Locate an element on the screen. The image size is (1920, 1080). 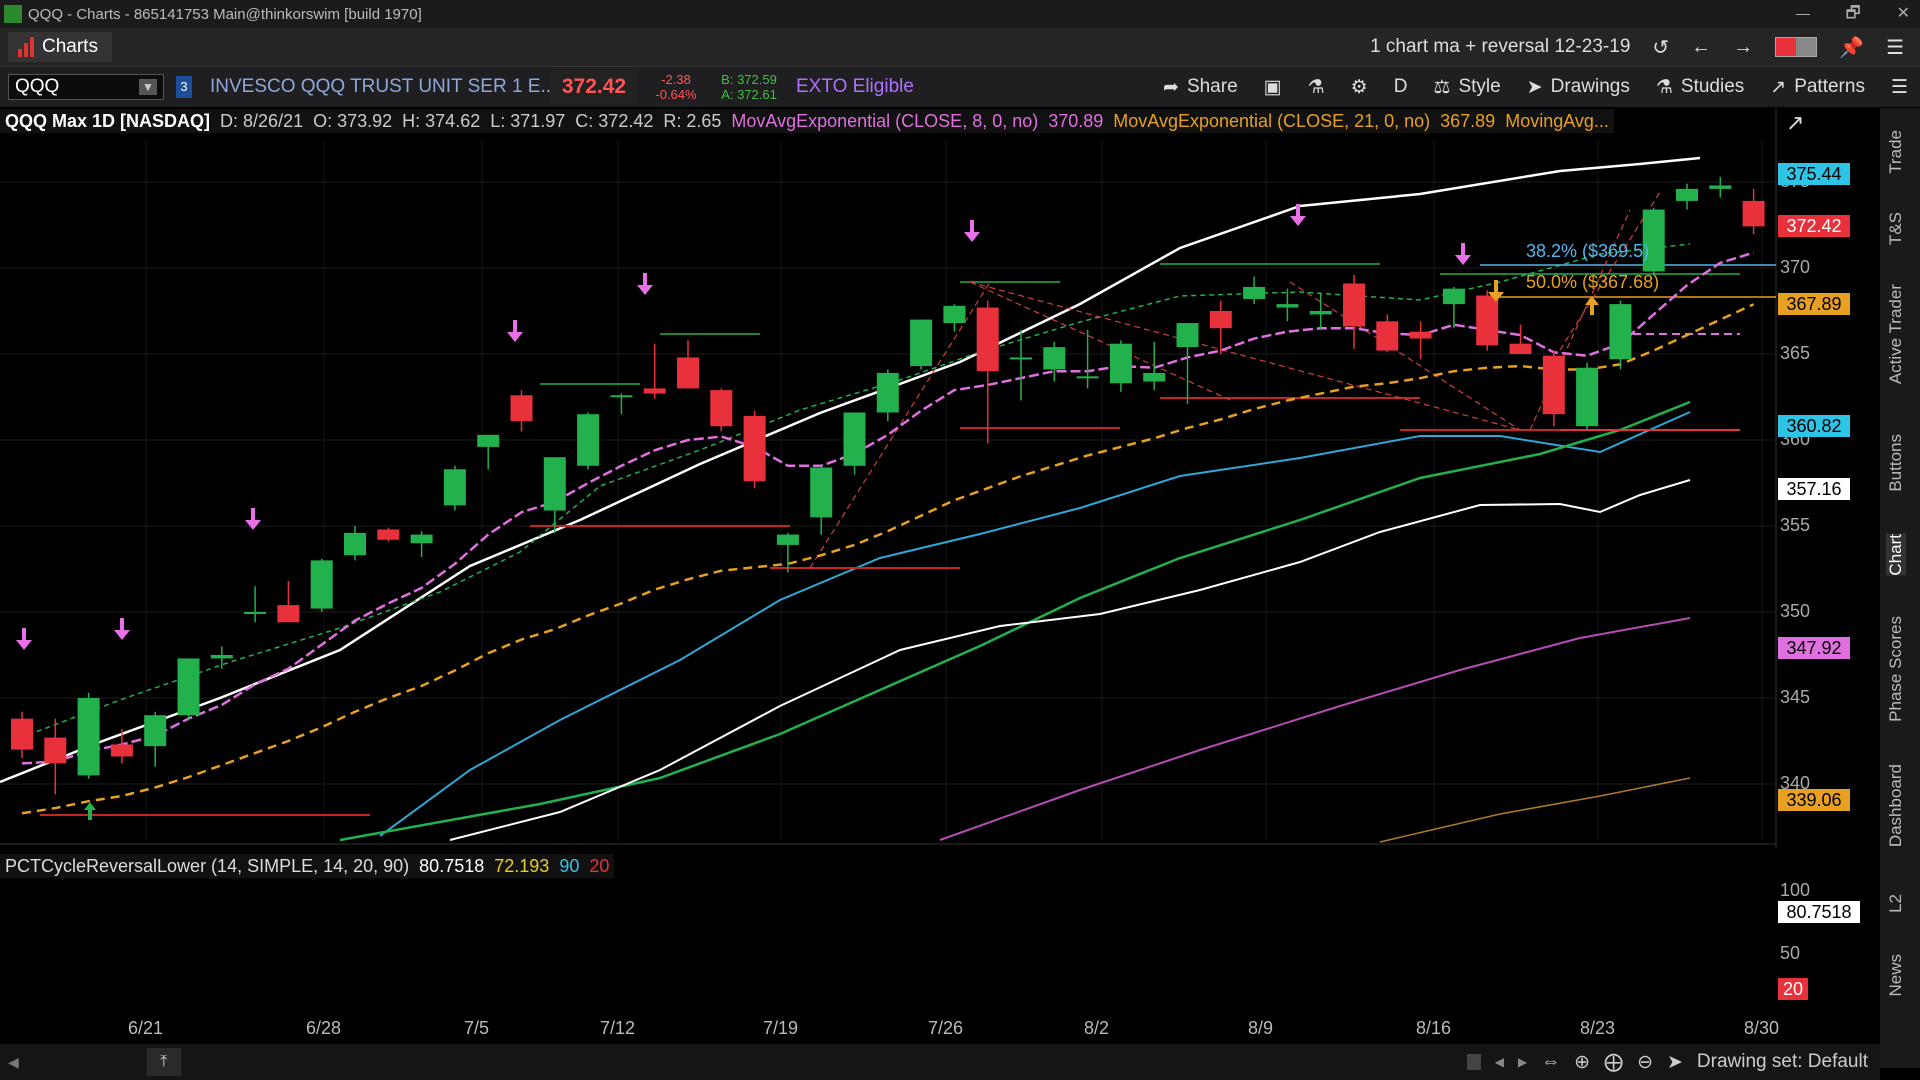
color-swatch-button is located at coordinates (1796, 47).